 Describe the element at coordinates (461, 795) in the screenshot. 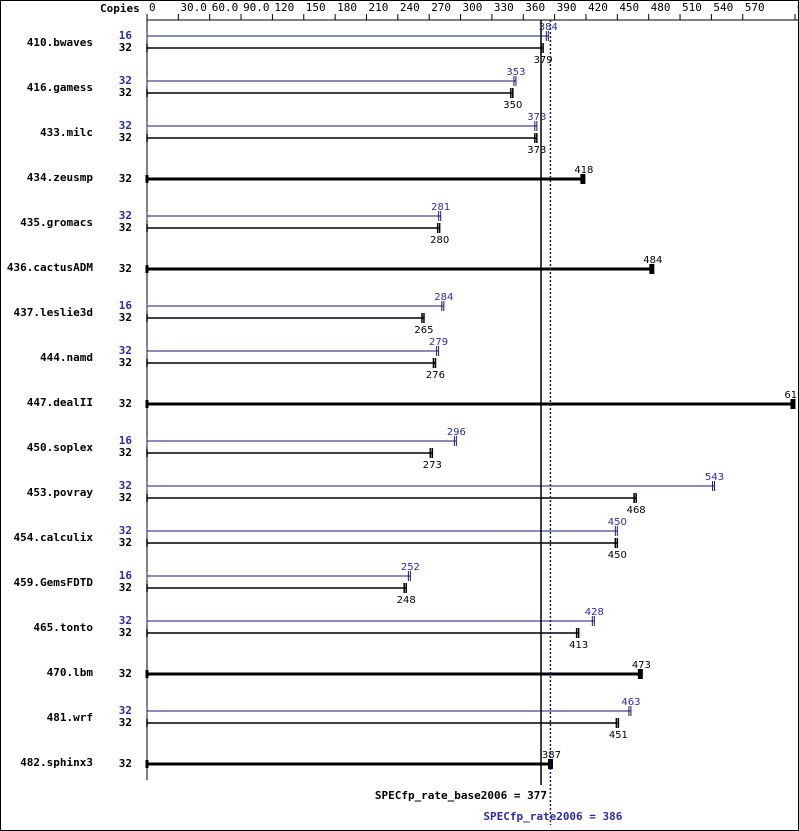

I see `reference-label: SPECfp_rate_base2006 = 377` at that location.